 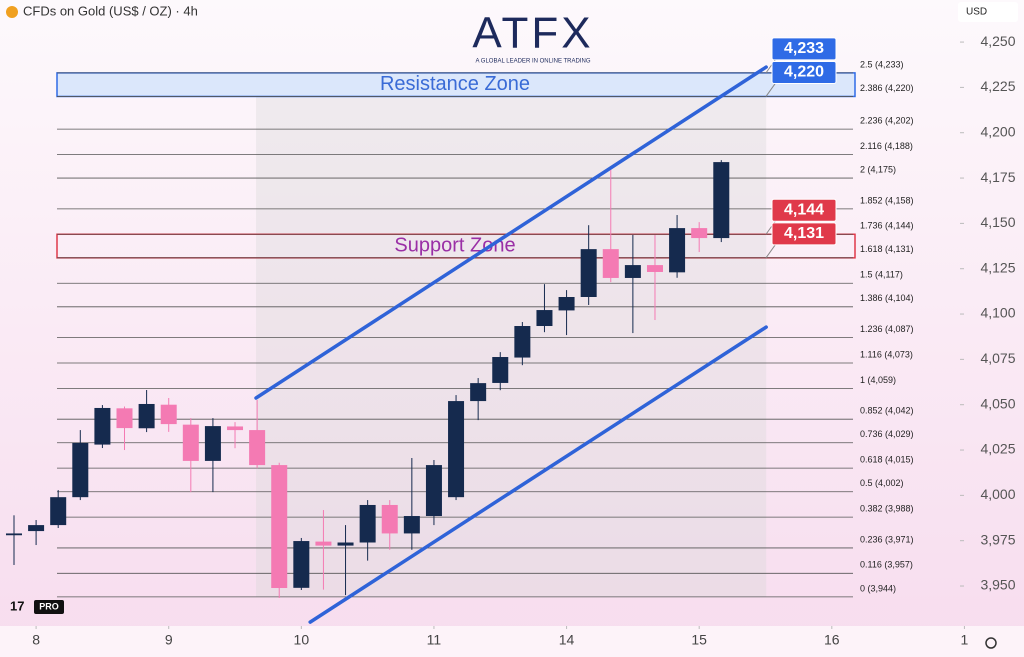 What do you see at coordinates (997, 41) in the screenshot?
I see `y-tick-label: 4,250` at bounding box center [997, 41].